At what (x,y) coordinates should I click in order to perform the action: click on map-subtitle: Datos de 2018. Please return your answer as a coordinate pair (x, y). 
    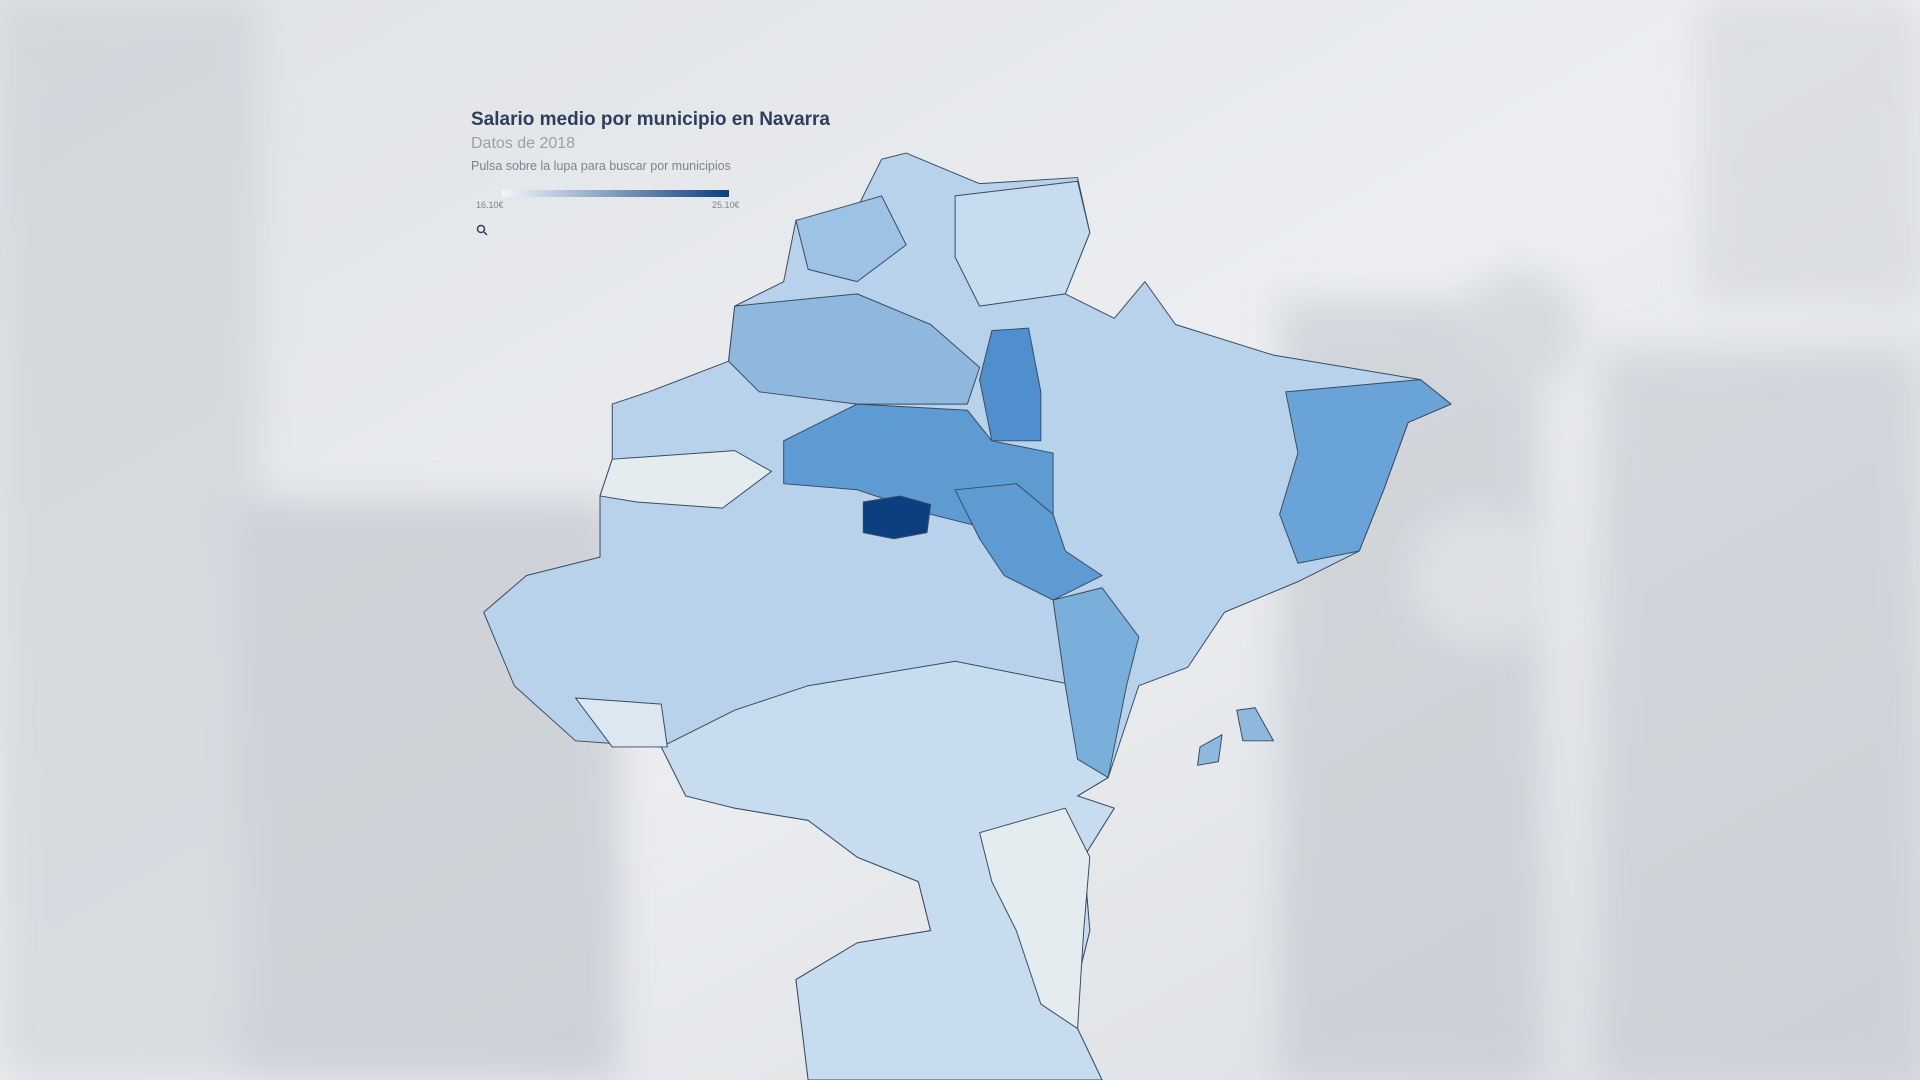
    Looking at the image, I should click on (523, 143).